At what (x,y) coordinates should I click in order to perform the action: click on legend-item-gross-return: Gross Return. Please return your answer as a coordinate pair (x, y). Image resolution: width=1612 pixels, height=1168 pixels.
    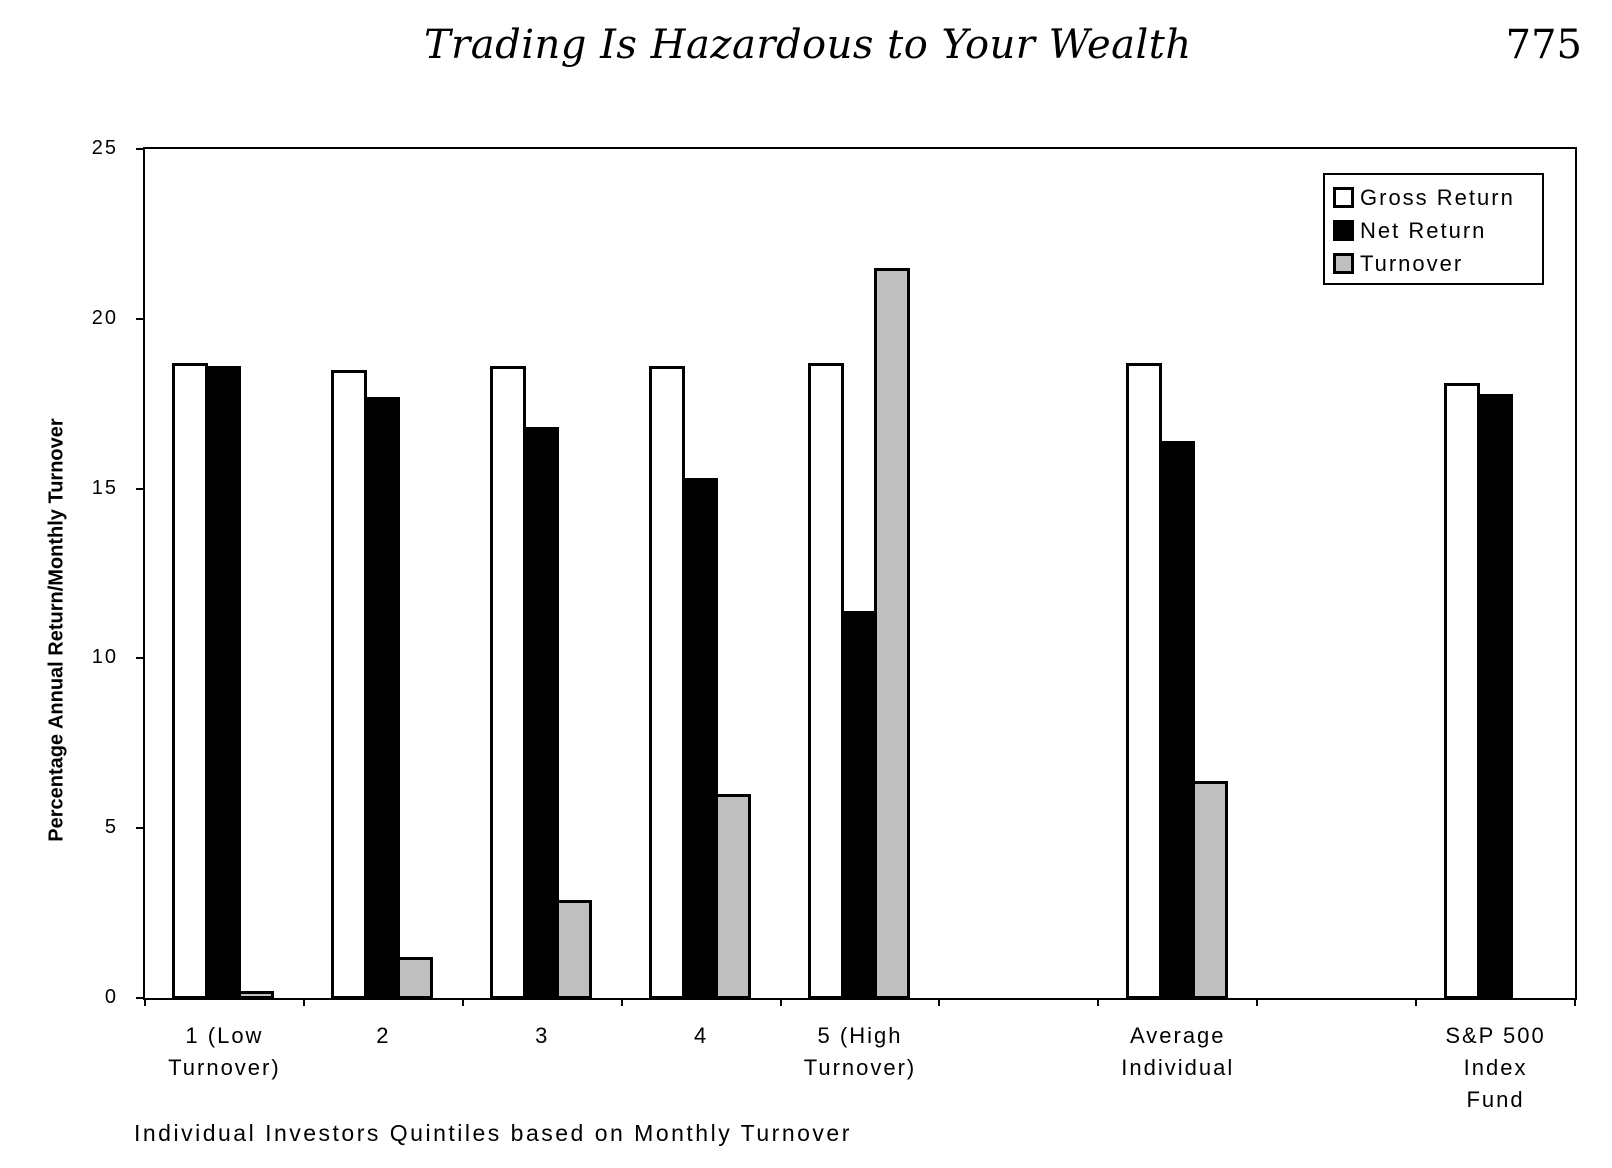
    Looking at the image, I should click on (1433, 197).